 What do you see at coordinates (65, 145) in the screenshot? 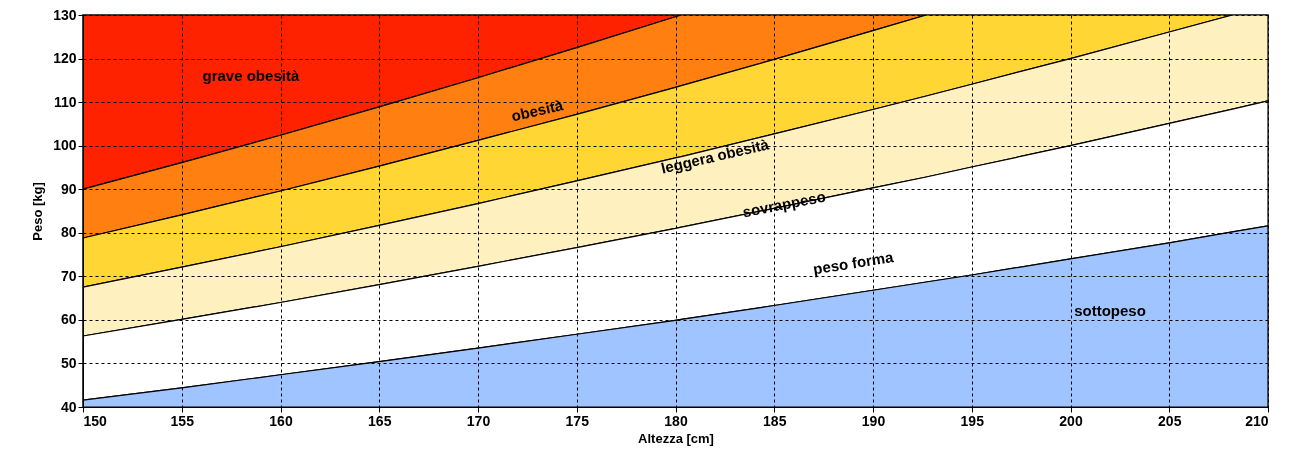
I see `y-tick-label: 100` at bounding box center [65, 145].